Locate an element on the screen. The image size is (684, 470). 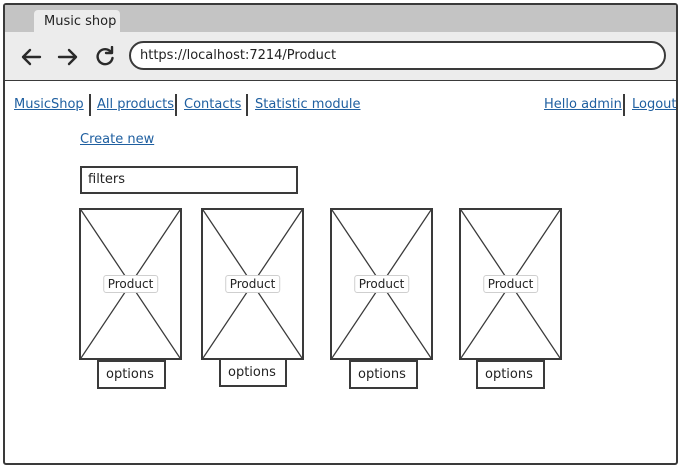
arrow-right-icon is located at coordinates (67, 57).